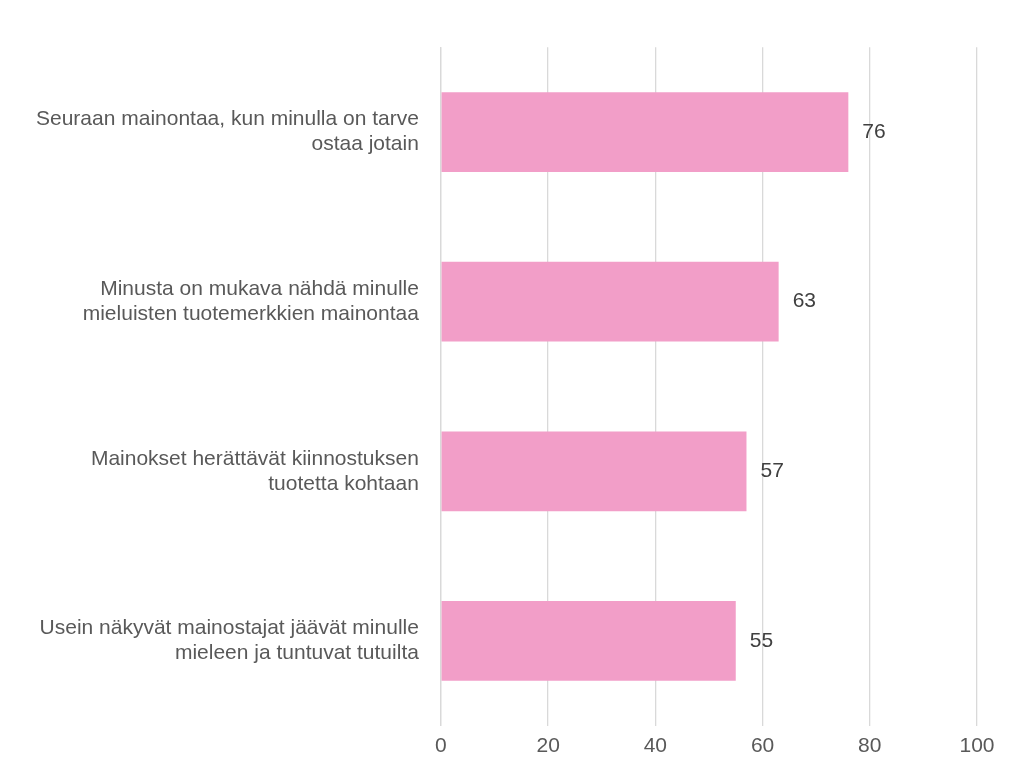 The width and height of the screenshot is (1024, 781). Describe the element at coordinates (227, 130) in the screenshot. I see `y-tick-label: Seuraan mainontaa, kun minulla on tarve ostaa jotain` at that location.